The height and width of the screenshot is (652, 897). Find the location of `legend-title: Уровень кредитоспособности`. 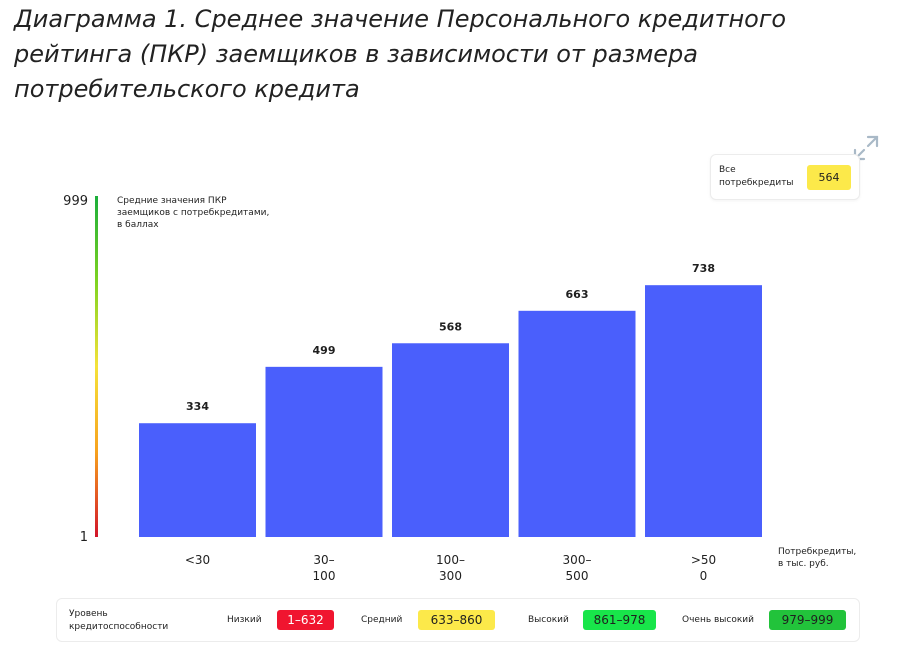

legend-title: Уровень кредитоспособности is located at coordinates (119, 620).